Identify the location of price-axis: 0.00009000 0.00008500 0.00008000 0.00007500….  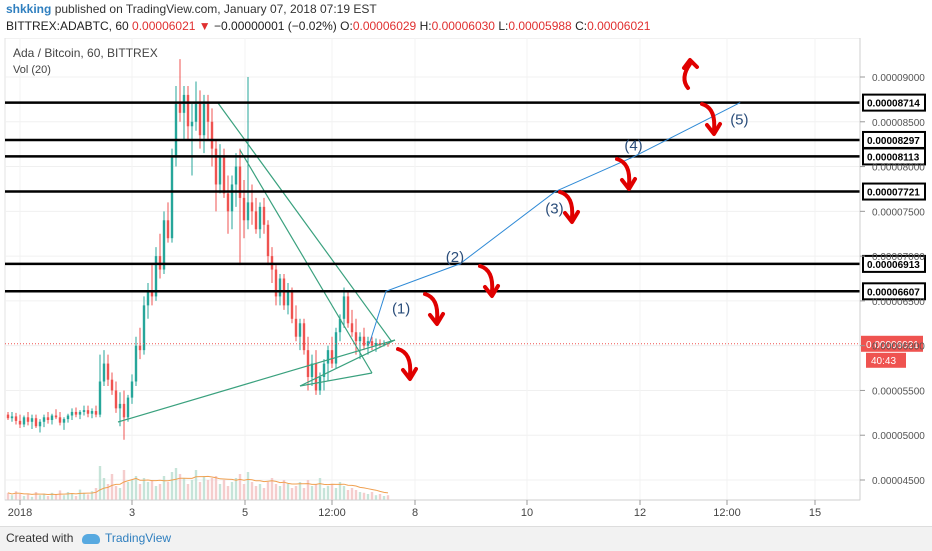
(892, 280).